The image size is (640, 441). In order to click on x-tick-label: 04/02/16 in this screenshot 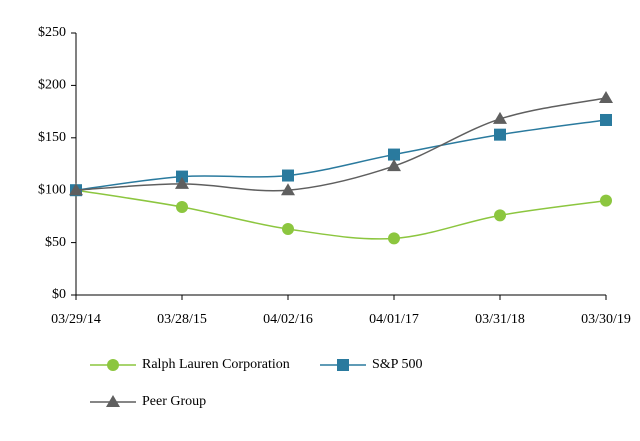, I will do `click(288, 319)`.